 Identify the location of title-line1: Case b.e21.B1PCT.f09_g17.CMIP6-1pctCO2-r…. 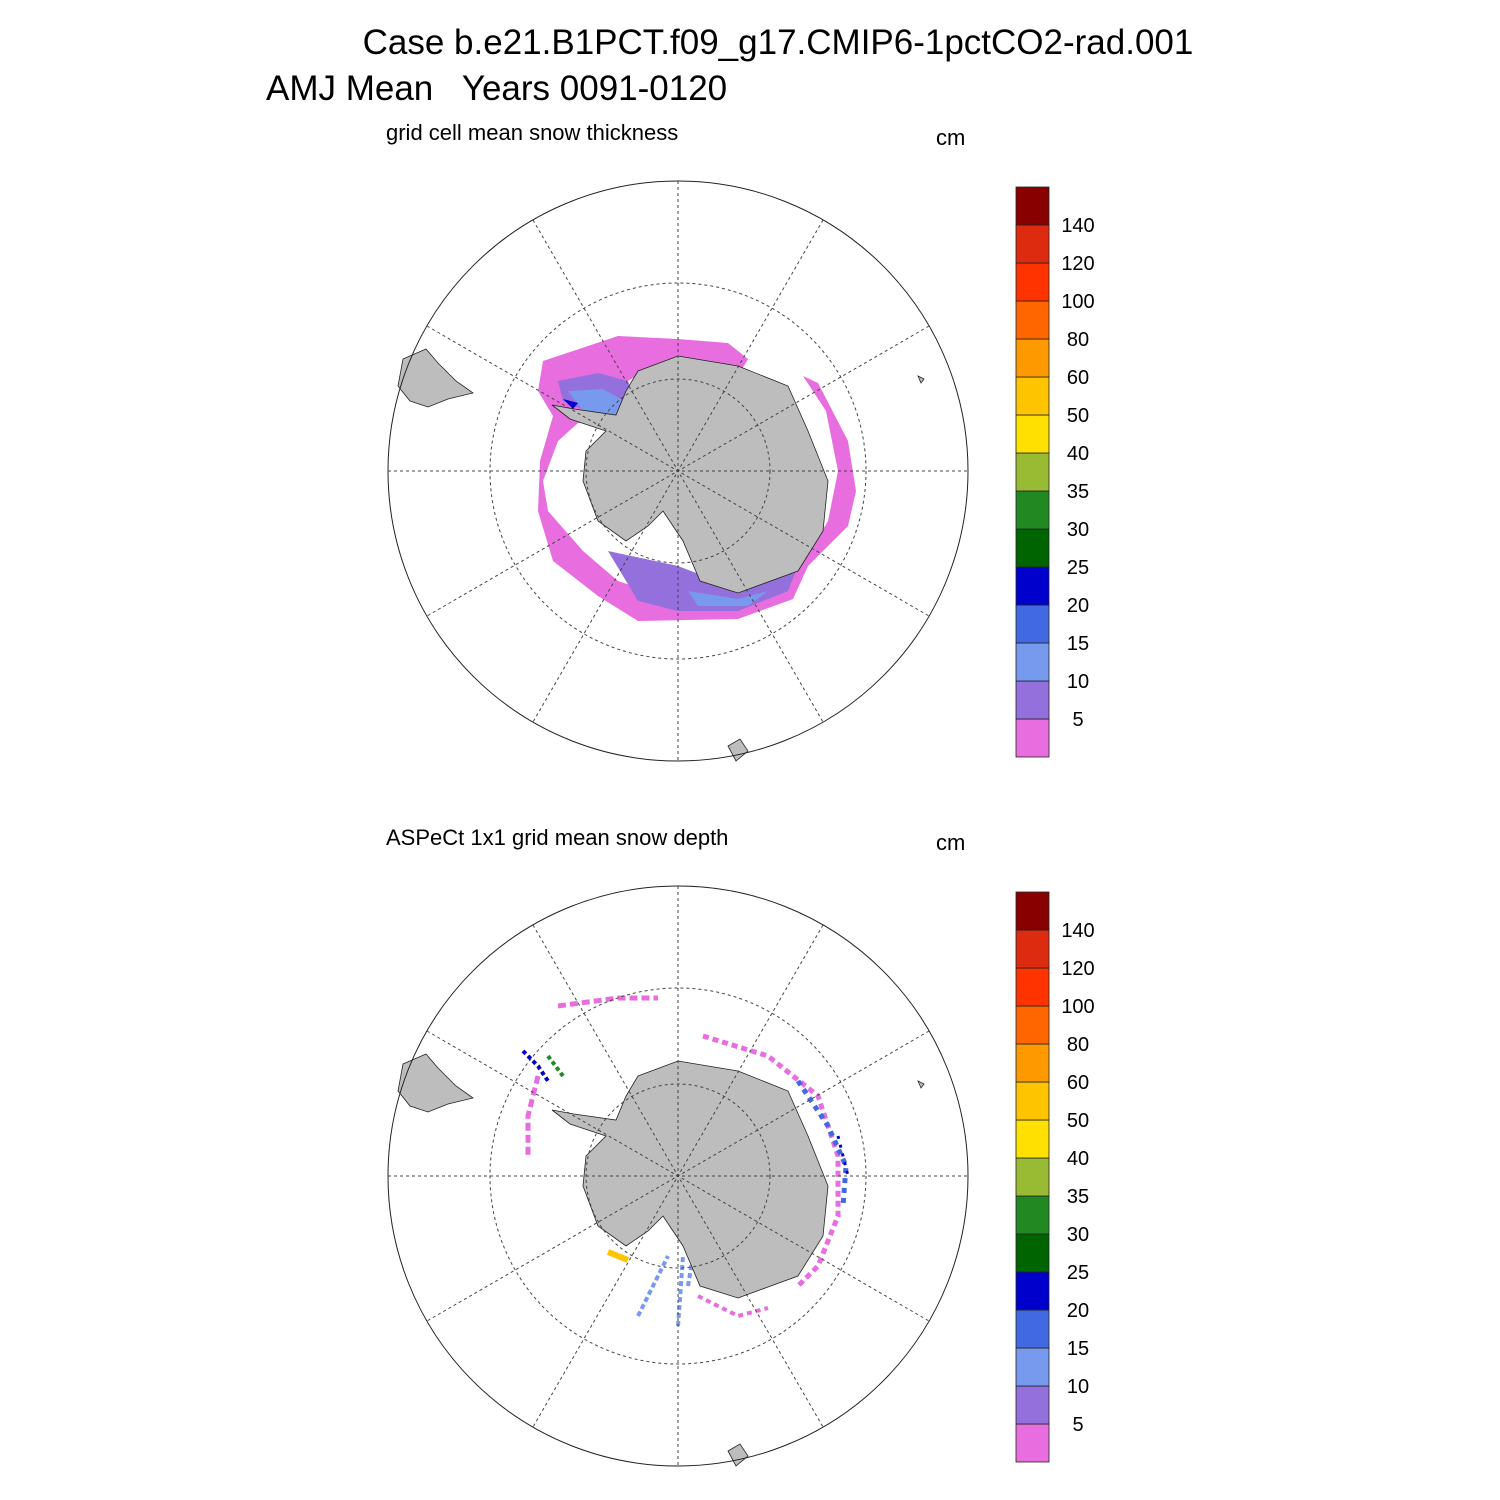
(778, 42).